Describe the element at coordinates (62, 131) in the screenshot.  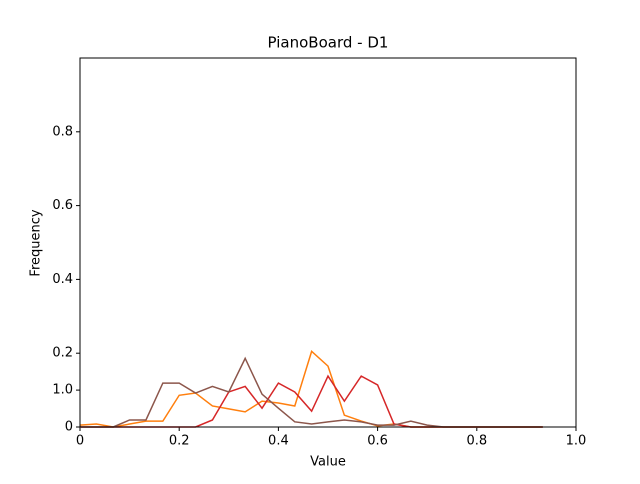
I see `y-tick-label: 0.8` at that location.